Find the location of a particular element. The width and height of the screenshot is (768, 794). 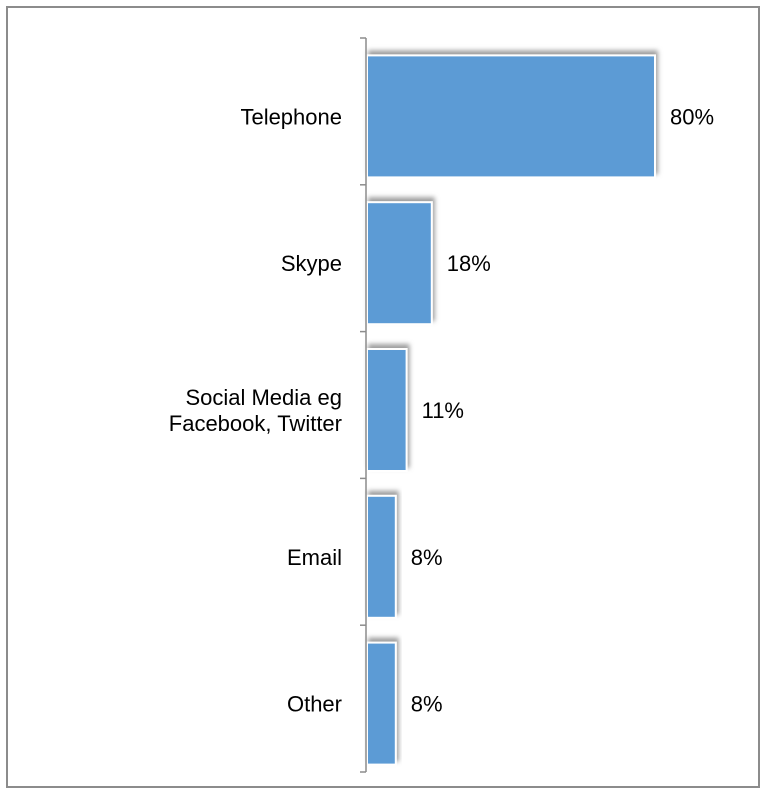

category-label: Telephone is located at coordinates (291, 116).